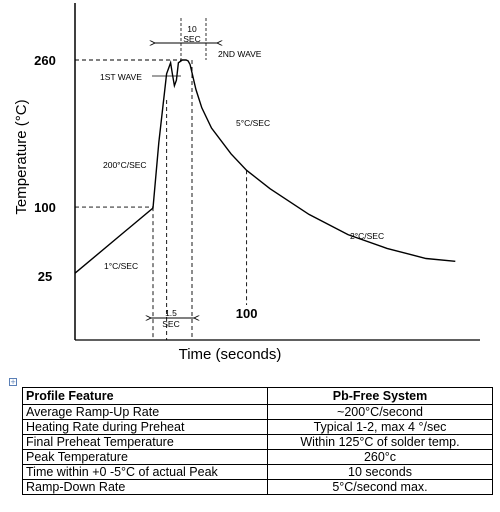 The image size is (500, 512). What do you see at coordinates (121, 77) in the screenshot?
I see `first-wave-label: 1ST WAVE` at bounding box center [121, 77].